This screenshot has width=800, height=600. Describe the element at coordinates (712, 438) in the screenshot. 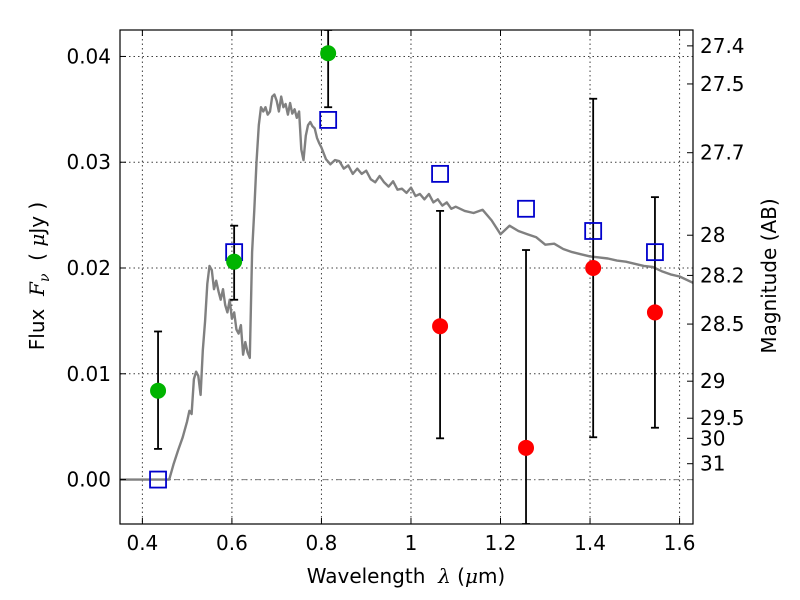

I see `magnitude-tick-label: 30` at that location.